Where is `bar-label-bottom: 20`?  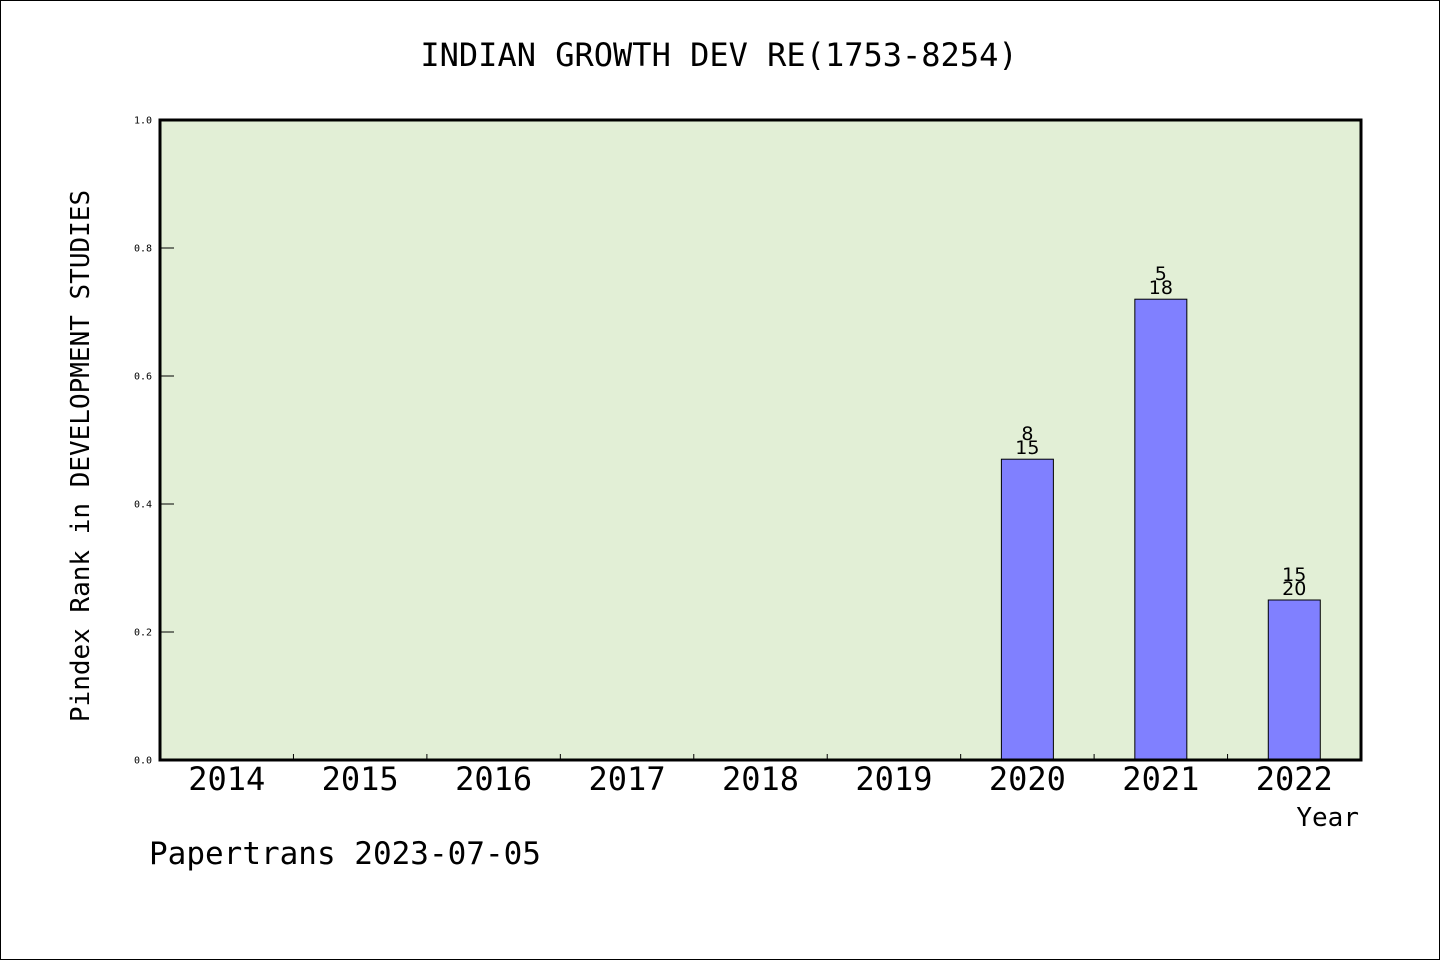
bar-label-bottom: 20 is located at coordinates (1294, 589).